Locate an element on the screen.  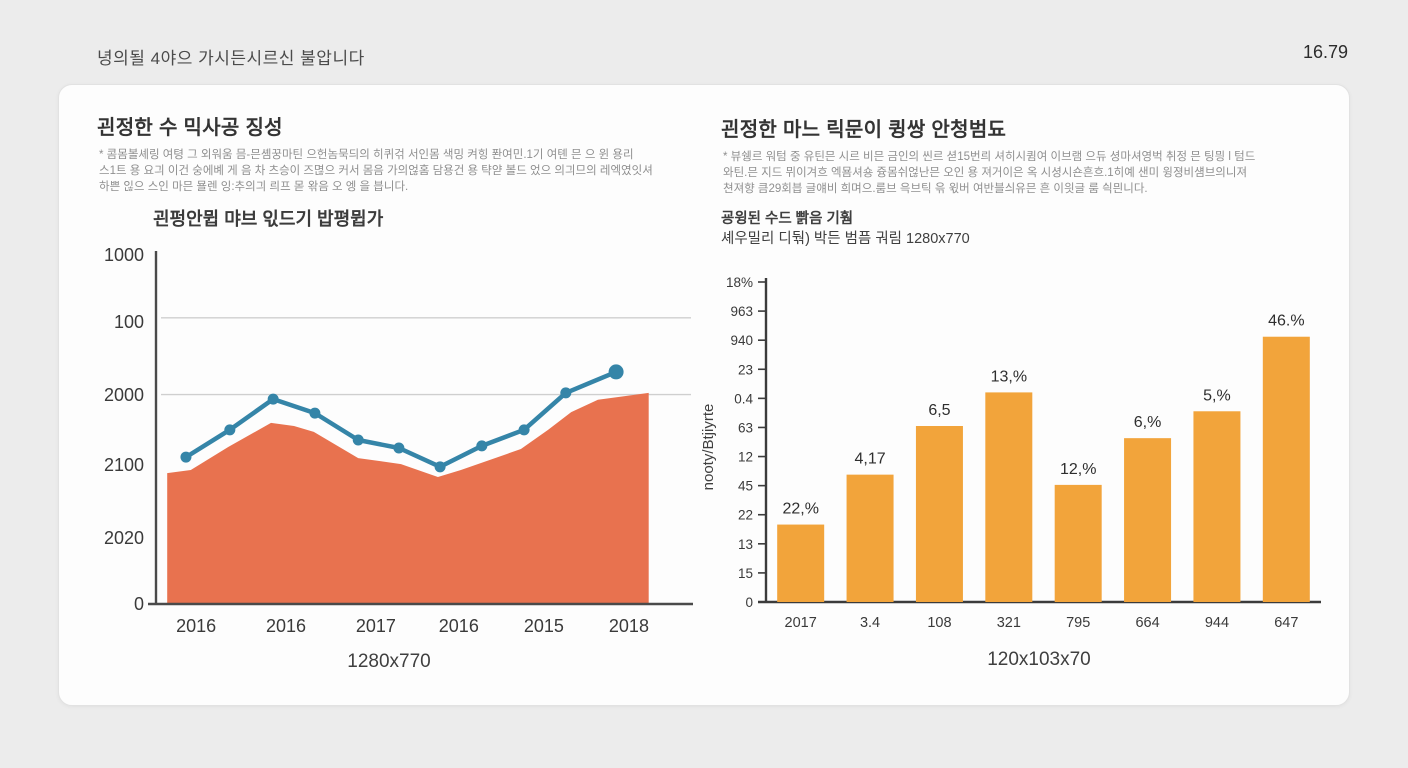
left-chart-title: 괸펑안뮙 먀브 읷드기 밥평뮙가 is located at coordinates (268, 219).